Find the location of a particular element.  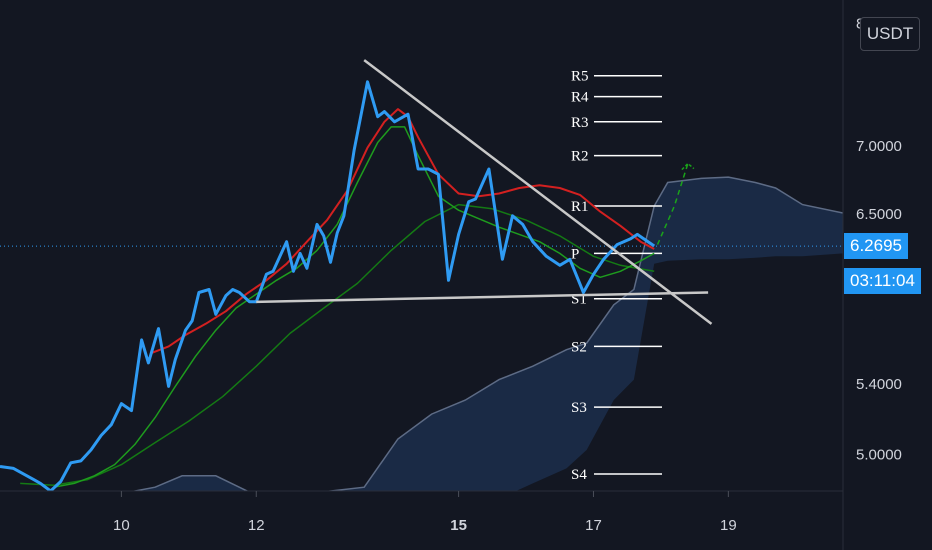

time-tick-label: 17 is located at coordinates (593, 525).